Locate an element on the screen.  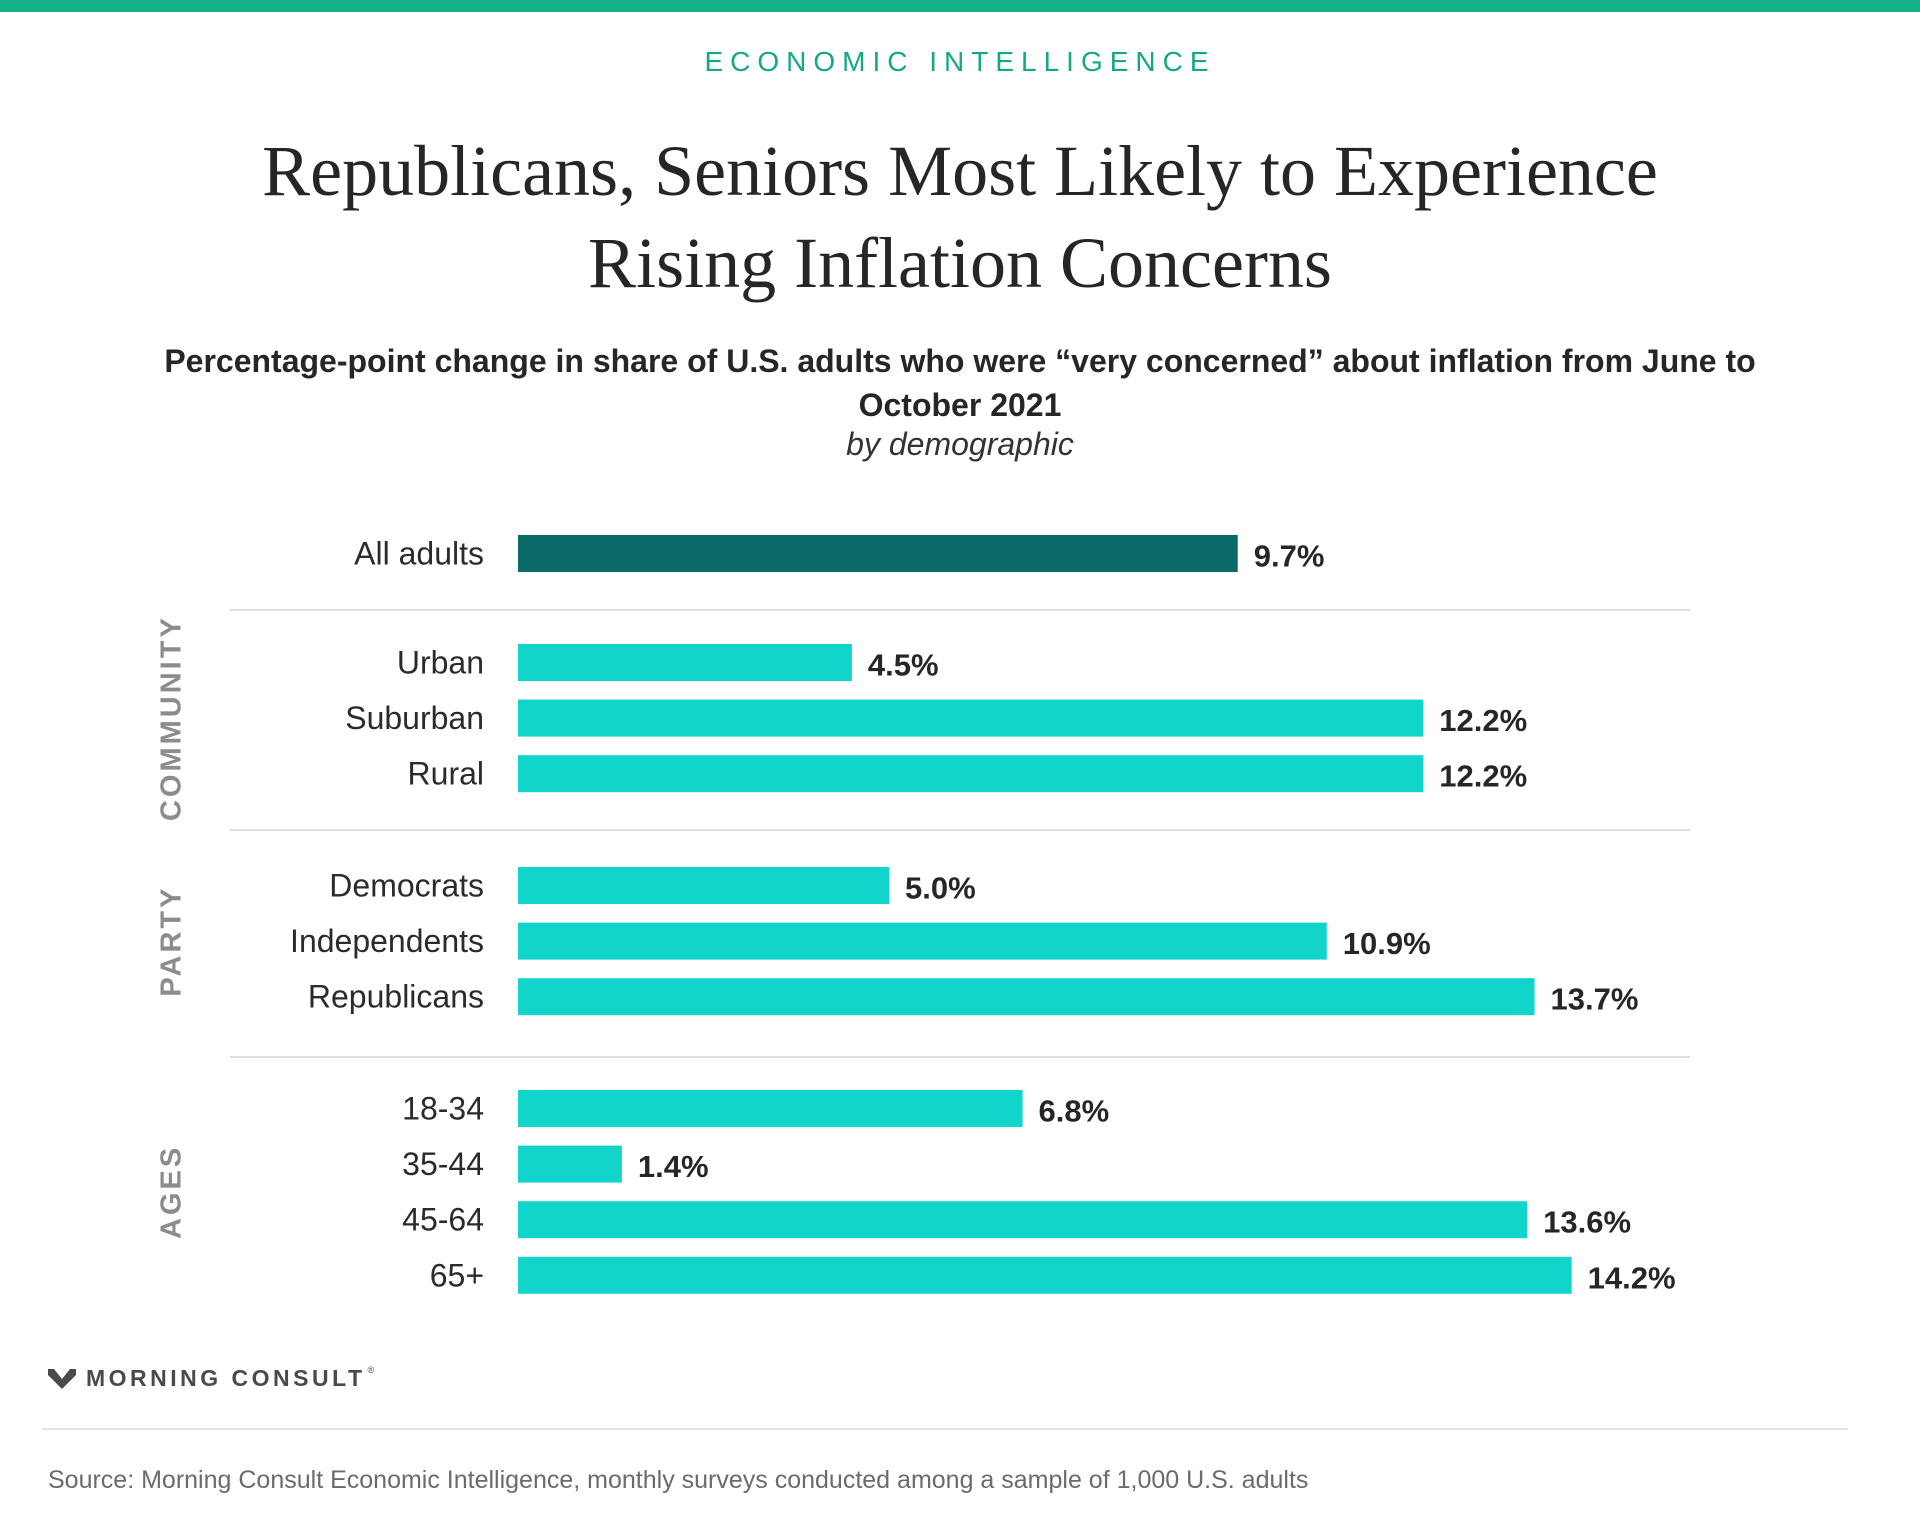
category-label: Independents is located at coordinates (387, 941).